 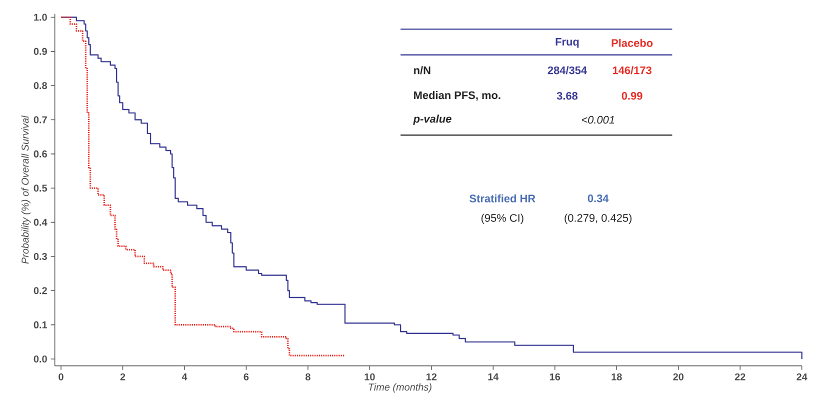 What do you see at coordinates (40, 17) in the screenshot?
I see `y-tick-label: 1.0` at bounding box center [40, 17].